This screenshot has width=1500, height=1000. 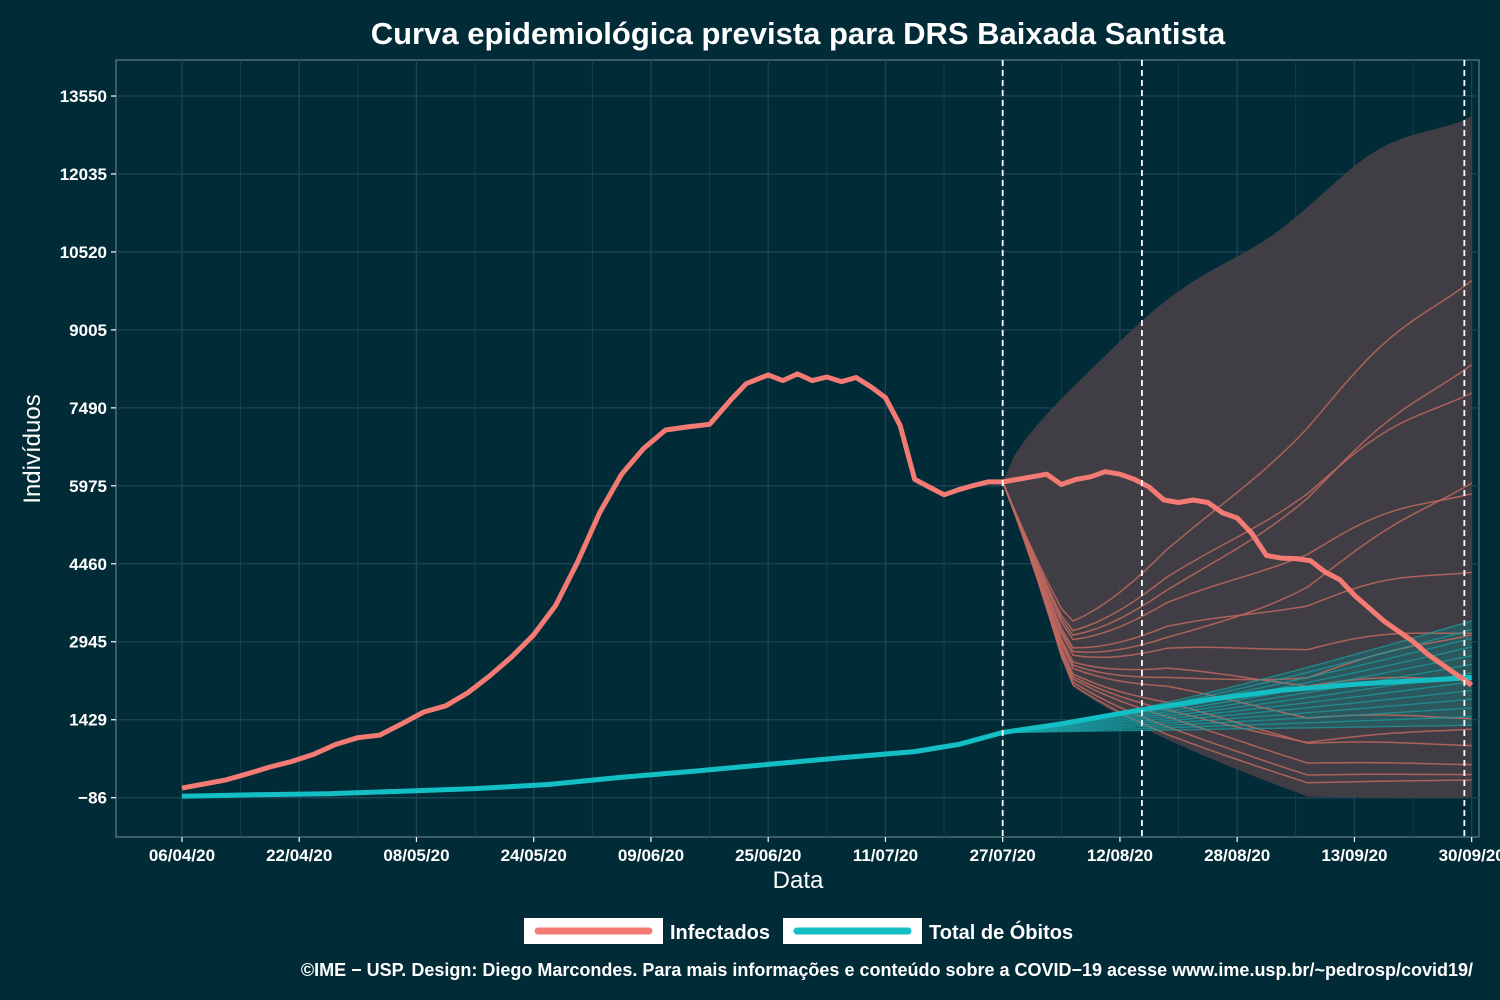 What do you see at coordinates (88, 486) in the screenshot?
I see `y-tick-label: 5975` at bounding box center [88, 486].